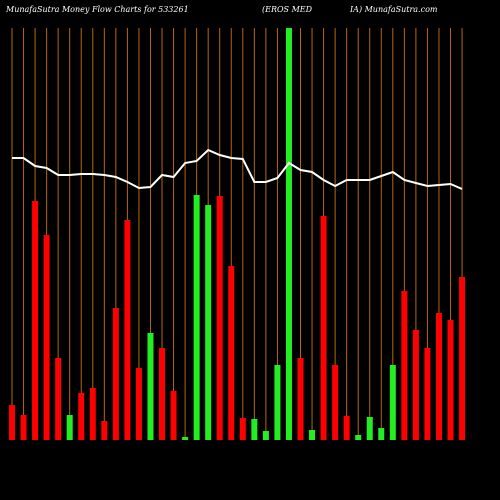 Image resolution: width=500 pixels, height=500 pixels. What do you see at coordinates (393, 9) in the screenshot?
I see `chart-subtitle: IA) MunafaSutra.com` at bounding box center [393, 9].